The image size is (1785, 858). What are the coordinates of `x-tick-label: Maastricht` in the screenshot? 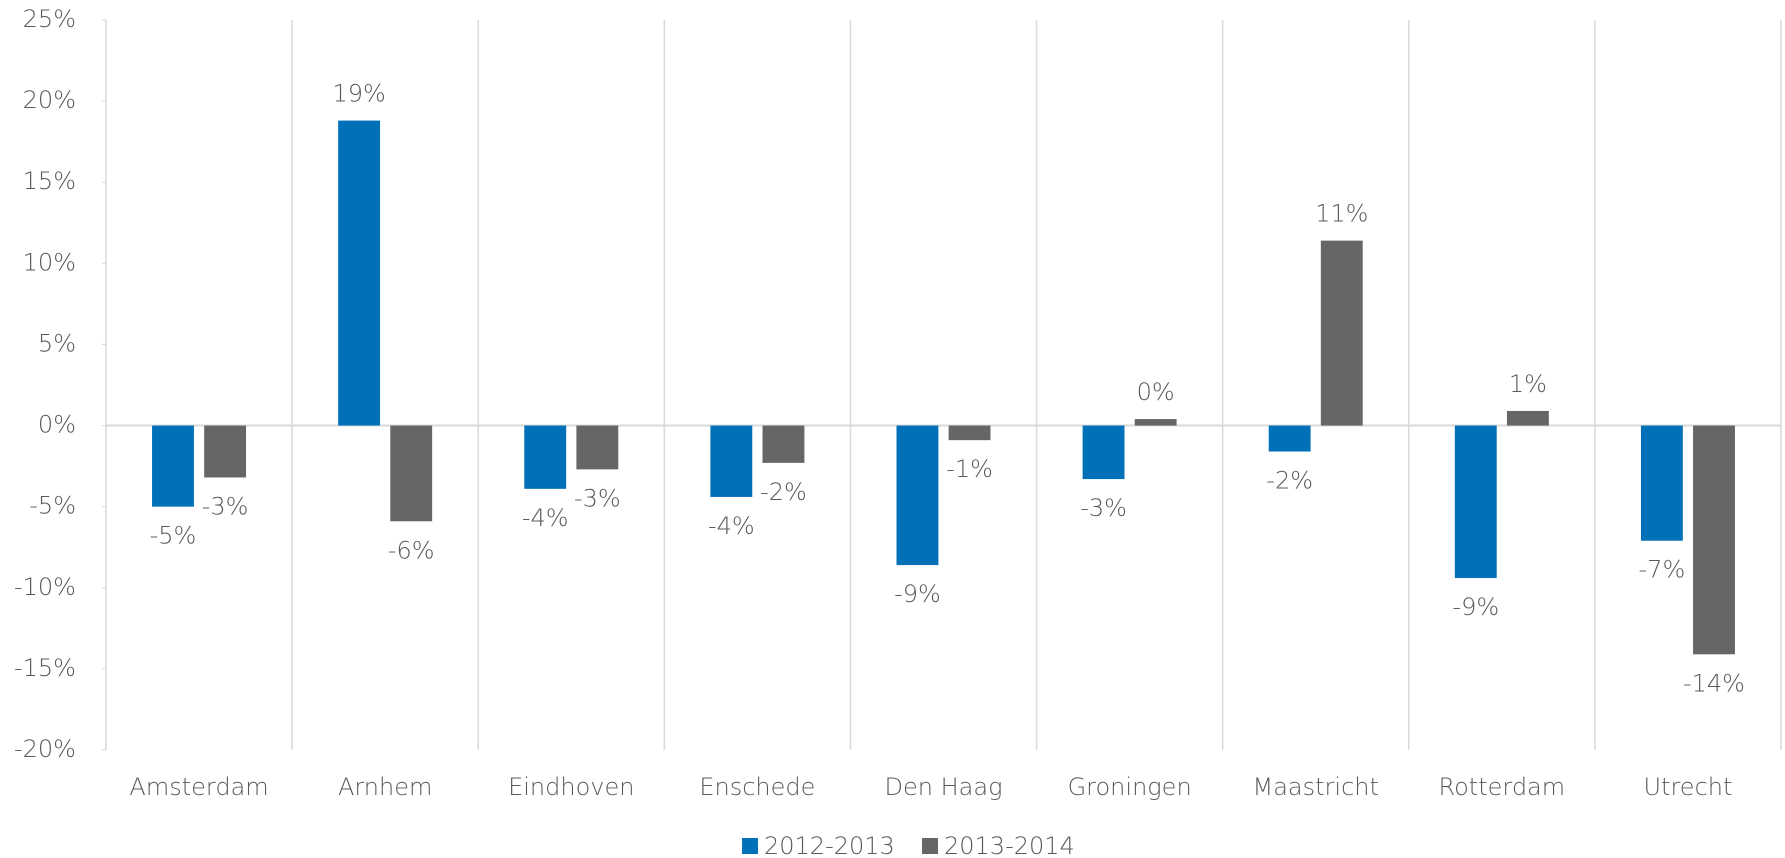 It's located at (1316, 787).